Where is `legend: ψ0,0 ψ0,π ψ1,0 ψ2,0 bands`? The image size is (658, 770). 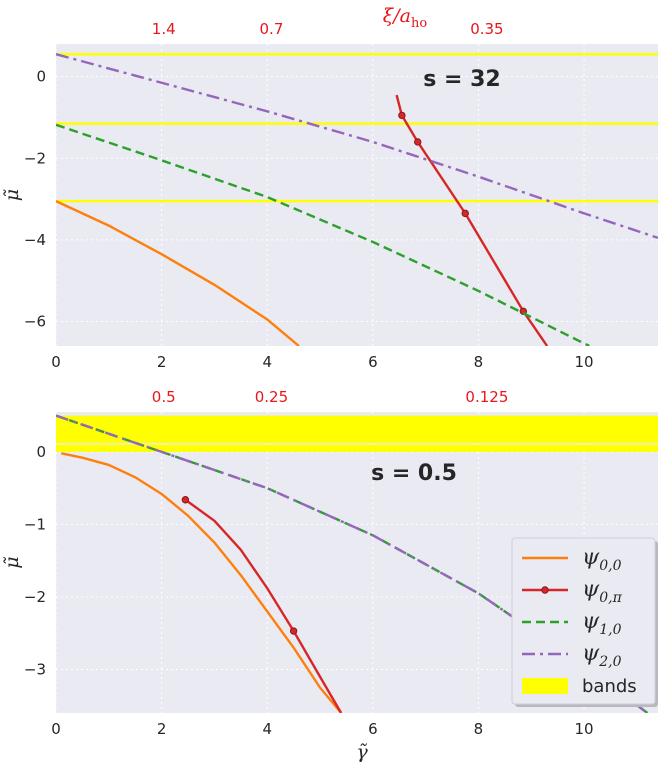 legend: ψ0,0 ψ0,π ψ1,0 ψ2,0 bands is located at coordinates (584, 622).